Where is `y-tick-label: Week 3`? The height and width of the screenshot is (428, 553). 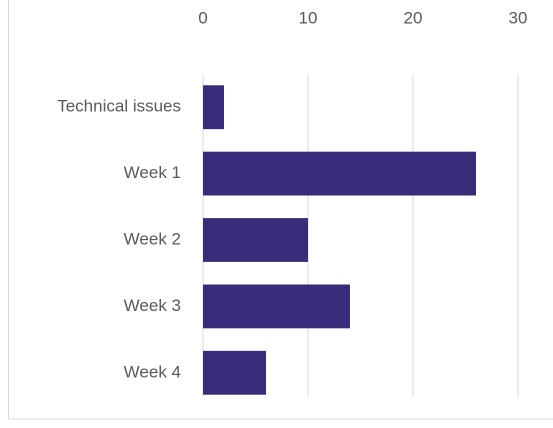
y-tick-label: Week 3 is located at coordinates (152, 305).